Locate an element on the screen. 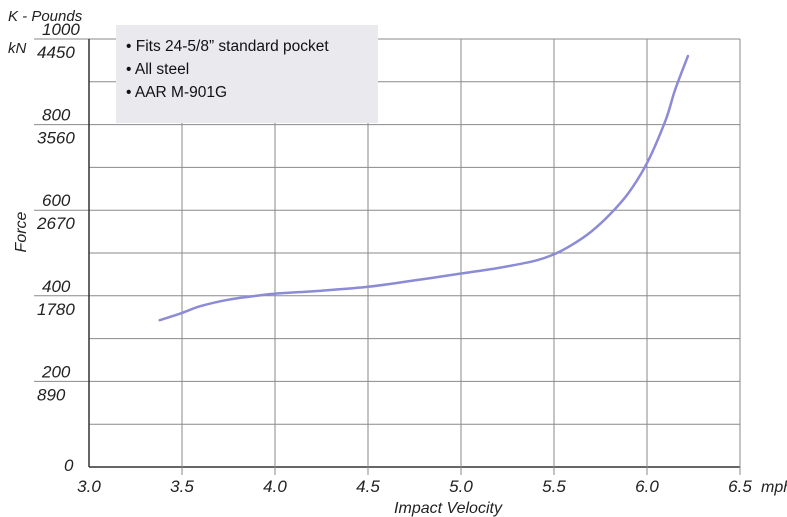  y-tick-label-kpounds: 0 is located at coordinates (69, 465).